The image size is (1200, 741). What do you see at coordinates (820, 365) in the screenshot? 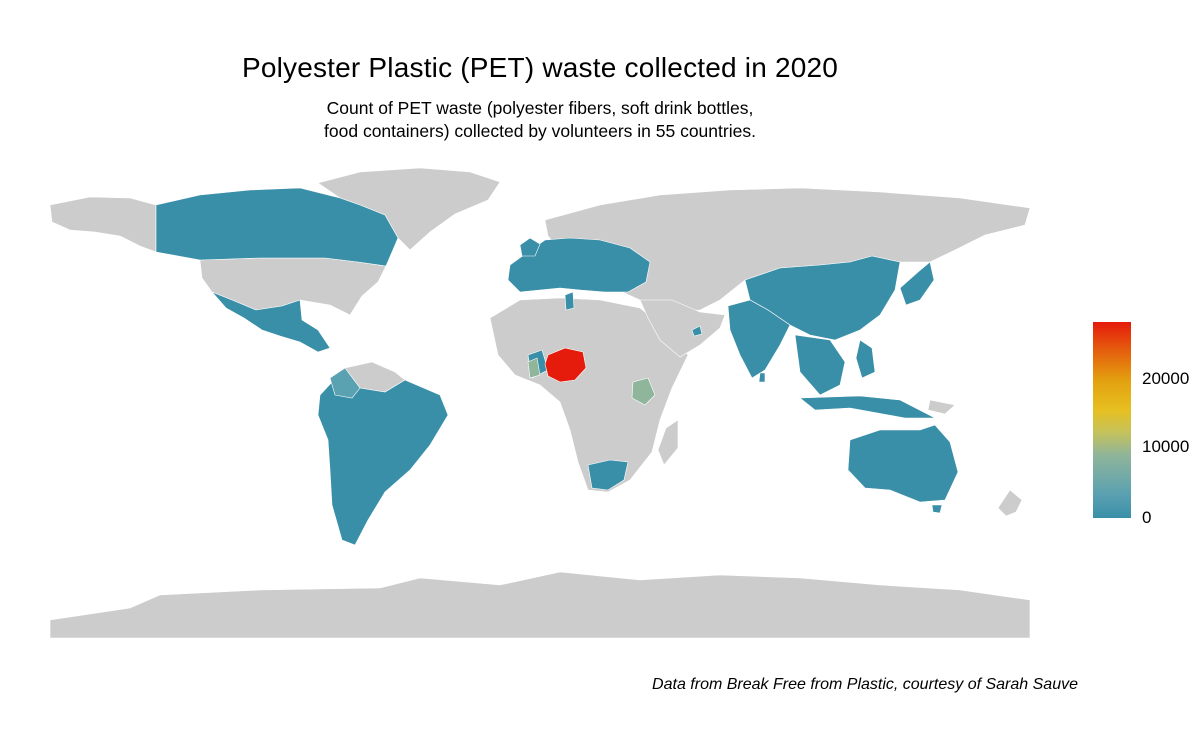
I see `southeast-asia` at bounding box center [820, 365].